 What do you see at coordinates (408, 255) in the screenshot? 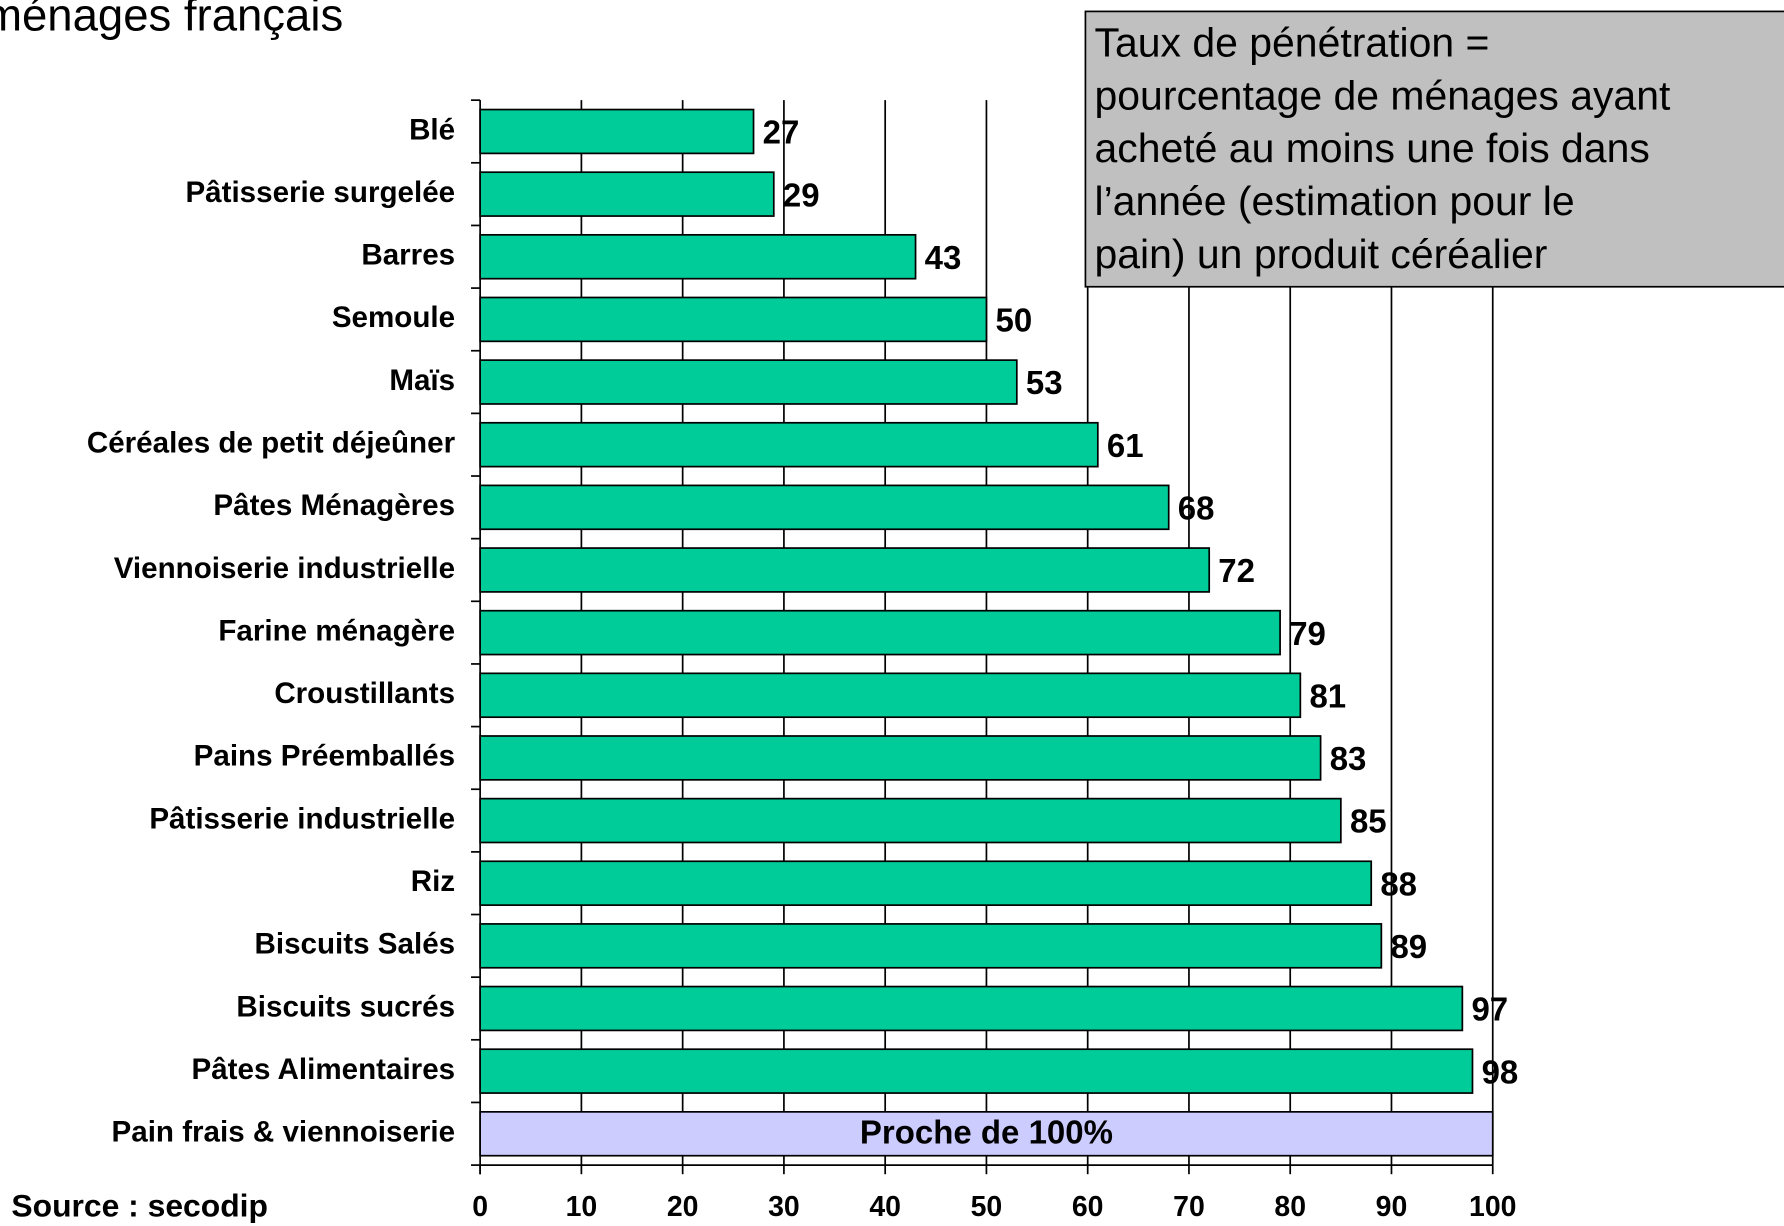
I see `y-tick-label: Barres` at bounding box center [408, 255].